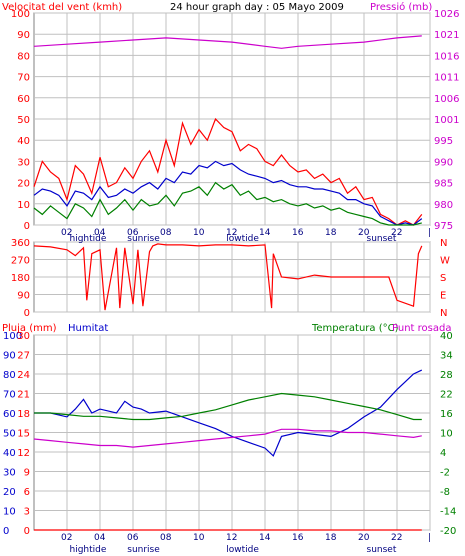 Image resolution: width=465 pixels, height=556 pixels. I want to click on x-tick-top-6: 14, so click(265, 233).